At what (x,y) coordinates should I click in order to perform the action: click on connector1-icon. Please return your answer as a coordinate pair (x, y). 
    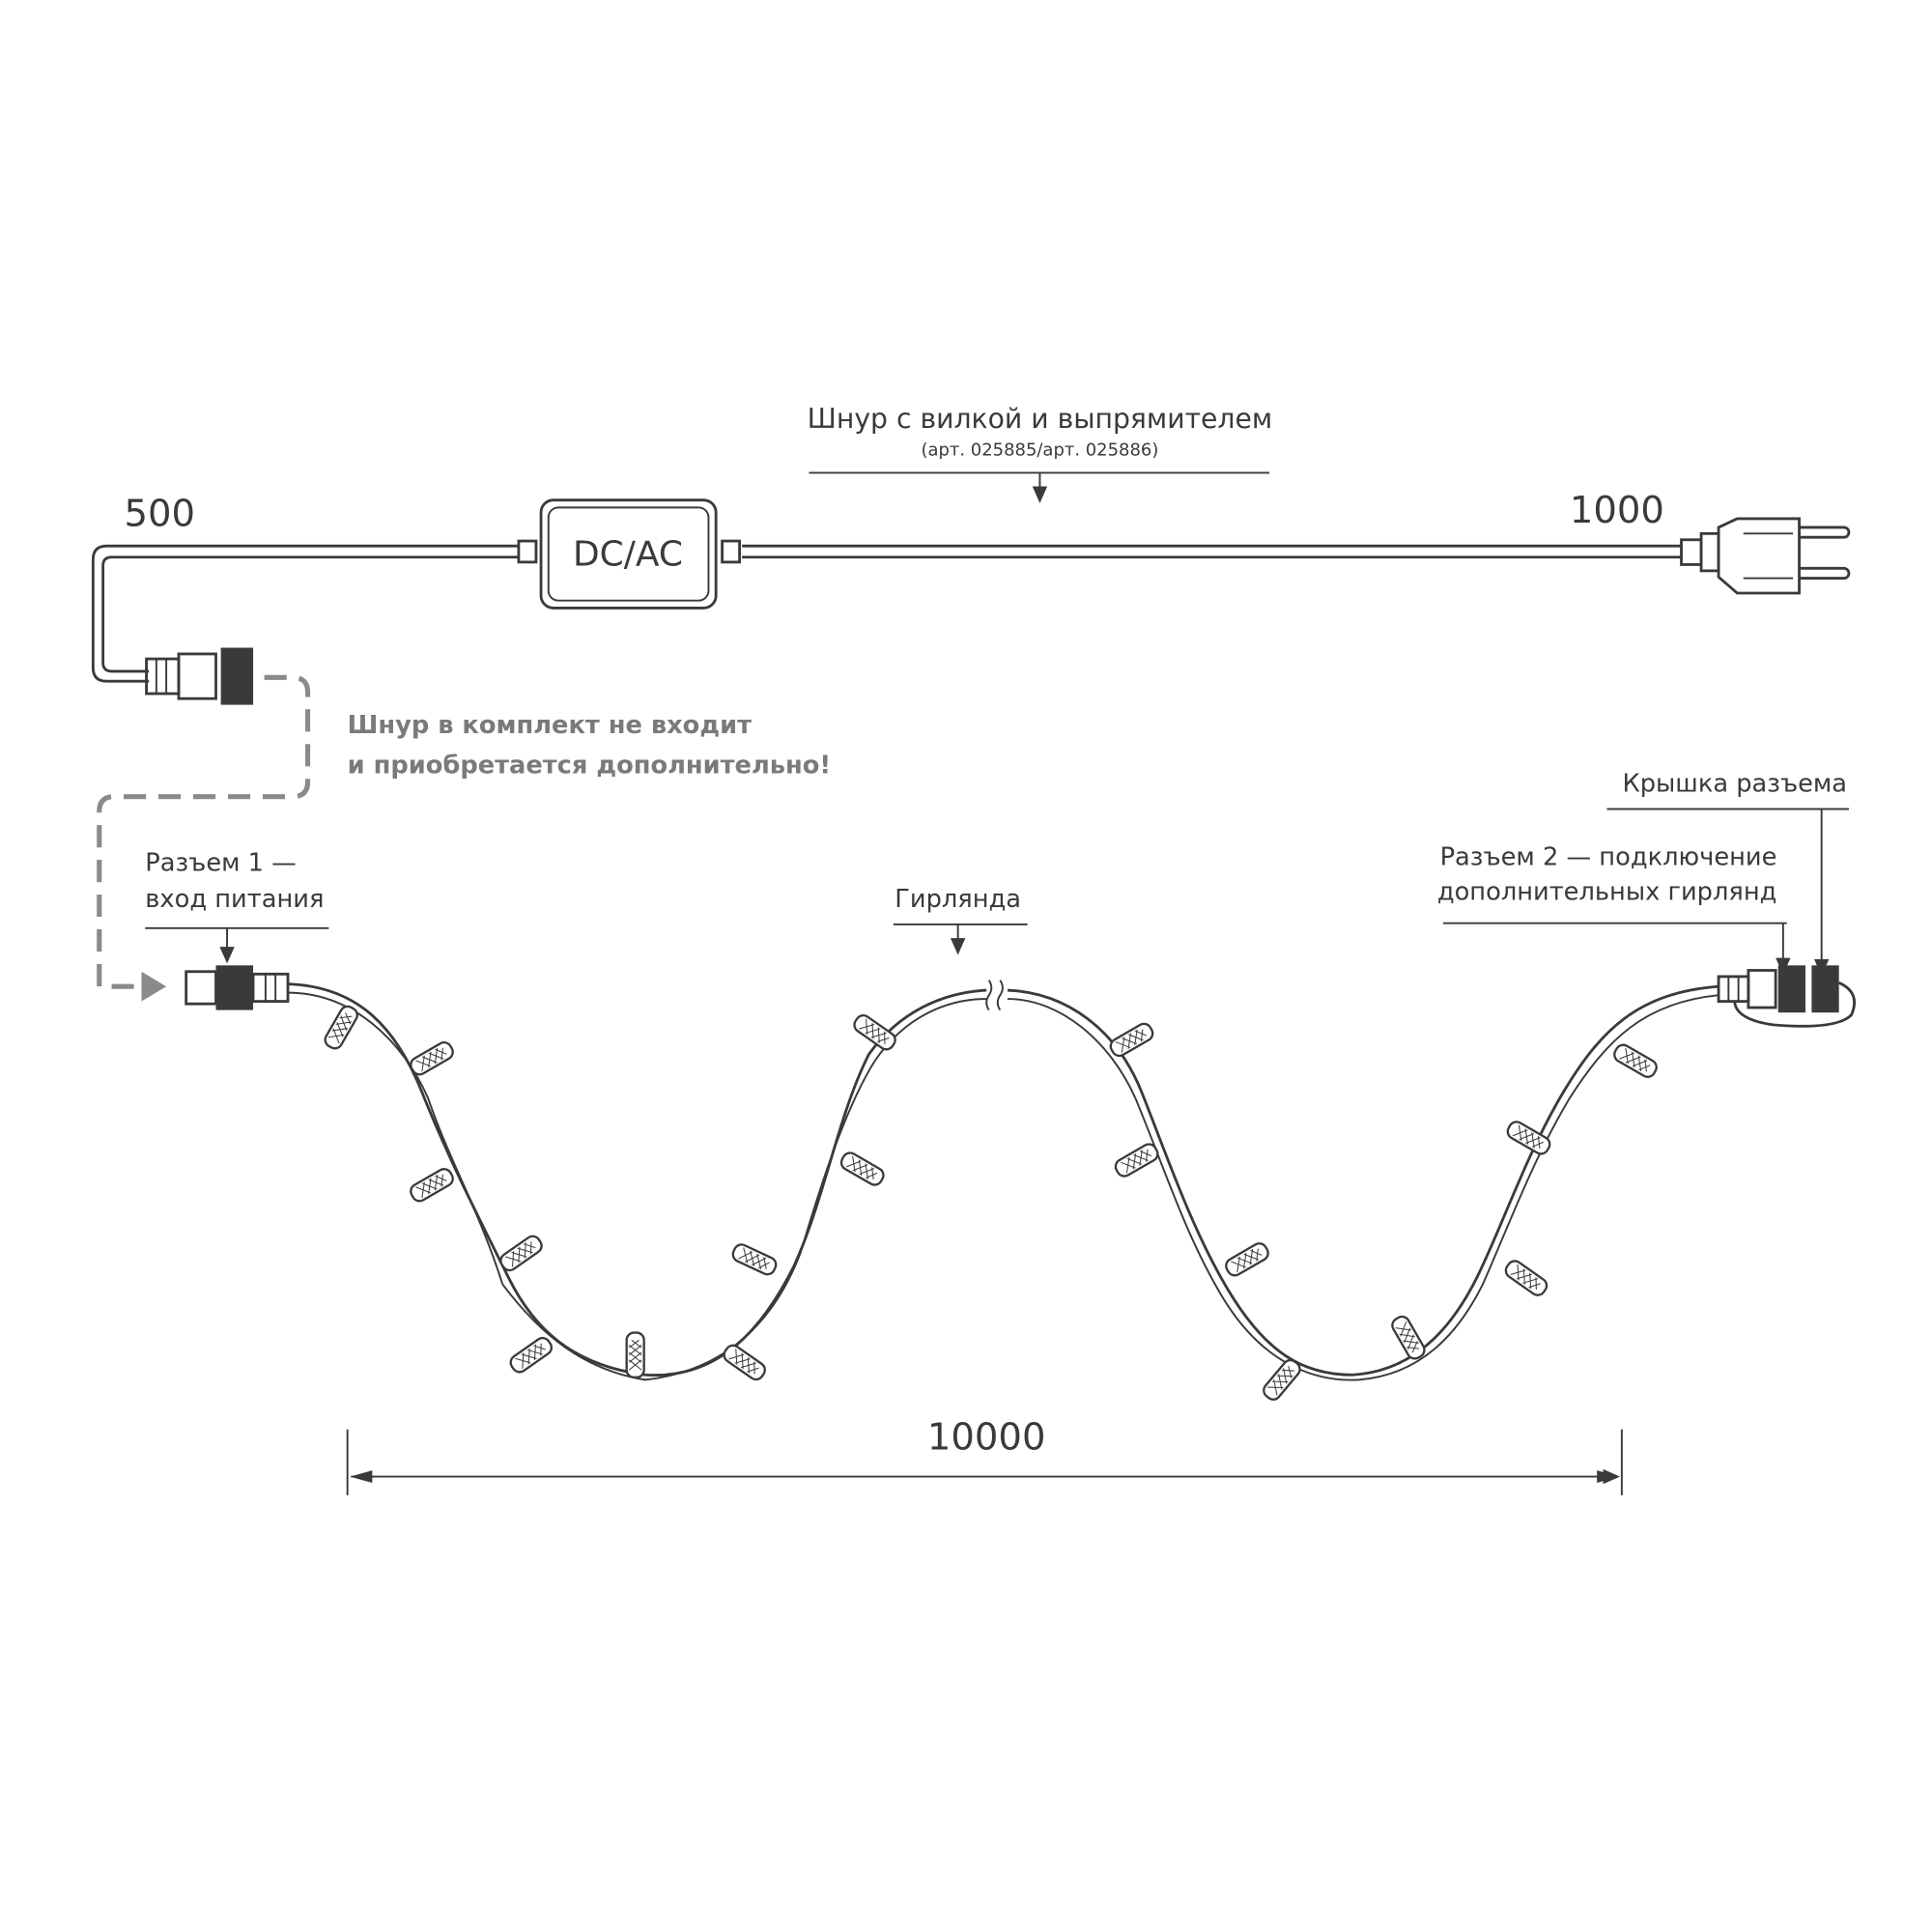
    Looking at the image, I should click on (237, 987).